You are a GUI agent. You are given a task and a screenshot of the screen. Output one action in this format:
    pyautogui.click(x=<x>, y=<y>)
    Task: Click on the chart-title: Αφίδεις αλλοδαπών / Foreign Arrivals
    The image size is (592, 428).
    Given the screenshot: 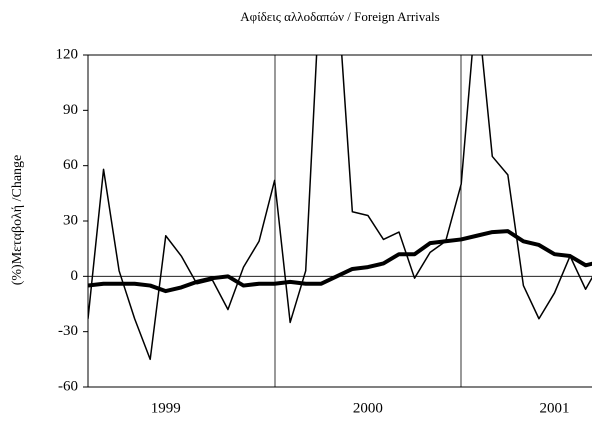 What is the action you would take?
    pyautogui.click(x=339, y=16)
    